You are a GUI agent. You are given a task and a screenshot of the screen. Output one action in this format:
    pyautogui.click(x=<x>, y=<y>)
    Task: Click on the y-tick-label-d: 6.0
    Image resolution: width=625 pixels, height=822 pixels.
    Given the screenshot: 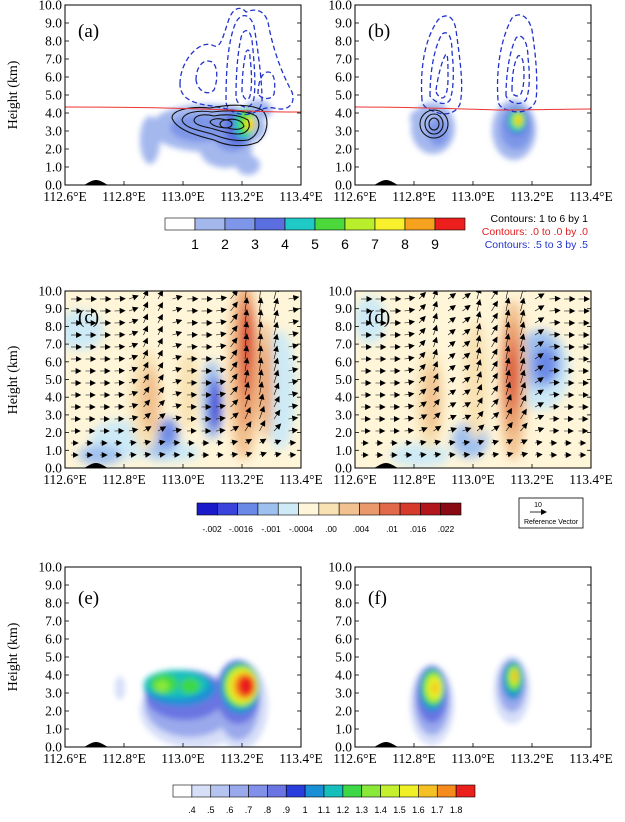 What is the action you would take?
    pyautogui.click(x=343, y=361)
    